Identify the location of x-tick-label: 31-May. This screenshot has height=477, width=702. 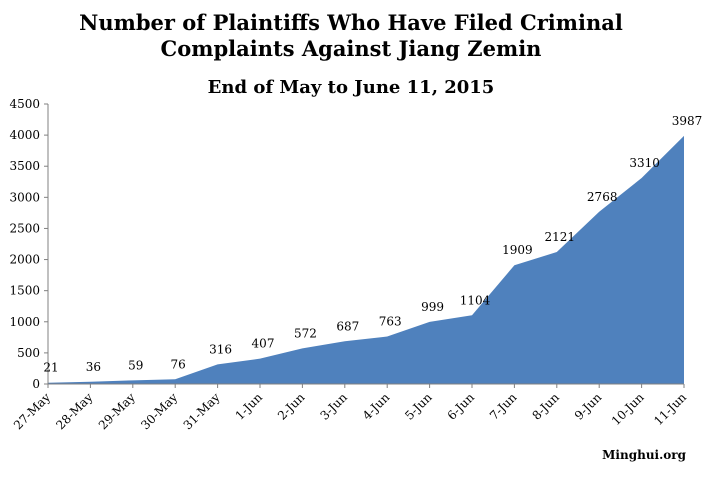
(202, 411).